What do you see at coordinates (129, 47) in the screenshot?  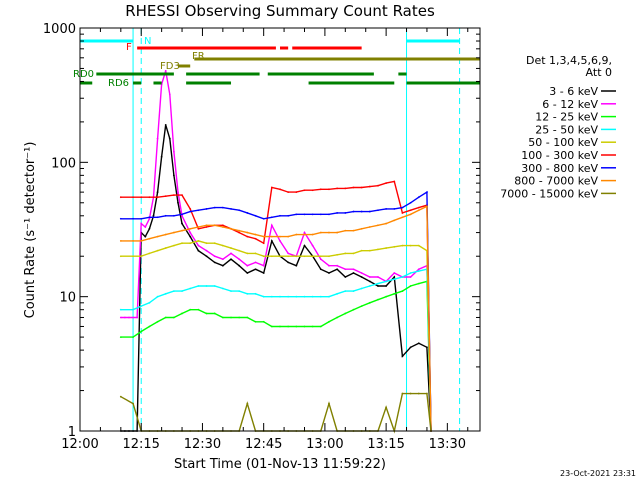 I see `flag-label: F` at bounding box center [129, 47].